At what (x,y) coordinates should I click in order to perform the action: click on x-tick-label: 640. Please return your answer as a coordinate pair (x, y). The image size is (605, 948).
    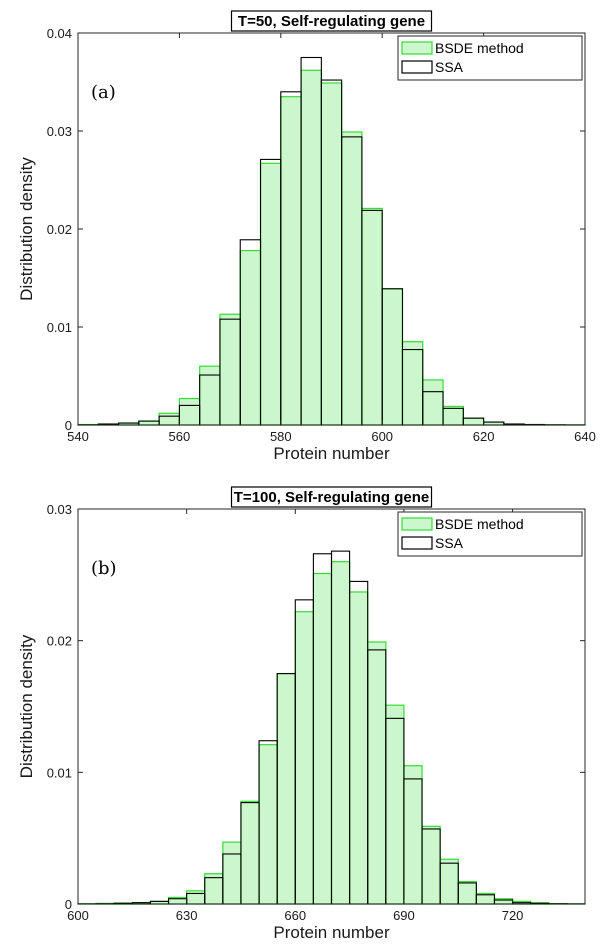
    Looking at the image, I should click on (585, 436).